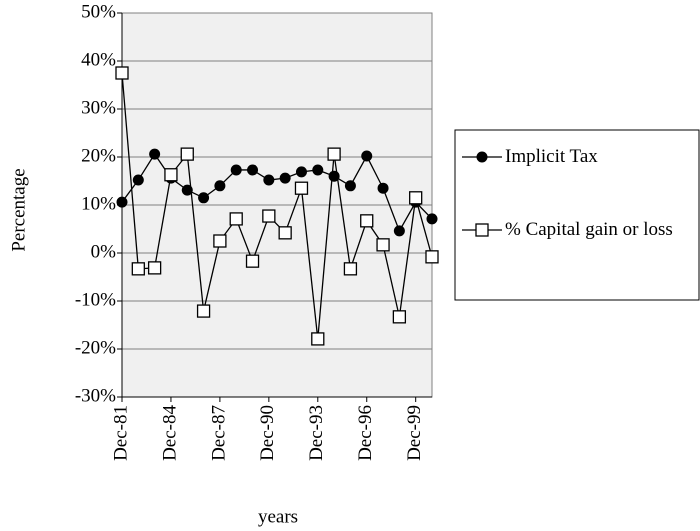  Describe the element at coordinates (95, 299) in the screenshot. I see `y-tick-label: -10%` at that location.